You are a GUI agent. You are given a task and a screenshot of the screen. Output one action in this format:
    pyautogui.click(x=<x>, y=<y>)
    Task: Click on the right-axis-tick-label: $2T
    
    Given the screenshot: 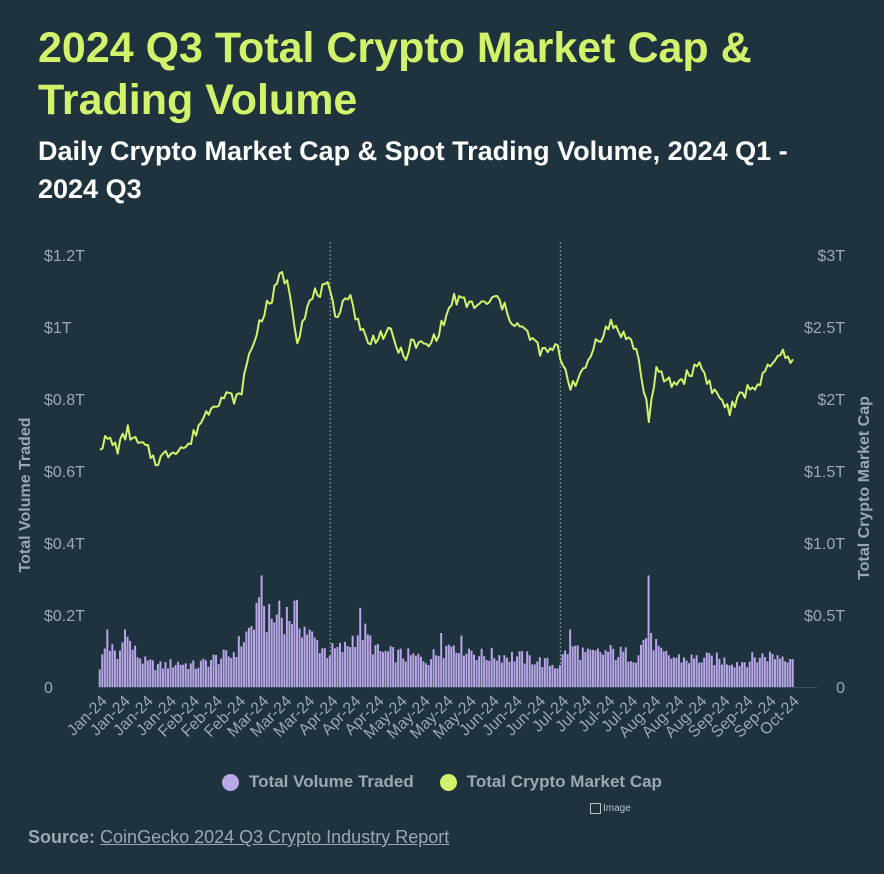 What is the action you would take?
    pyautogui.click(x=831, y=400)
    